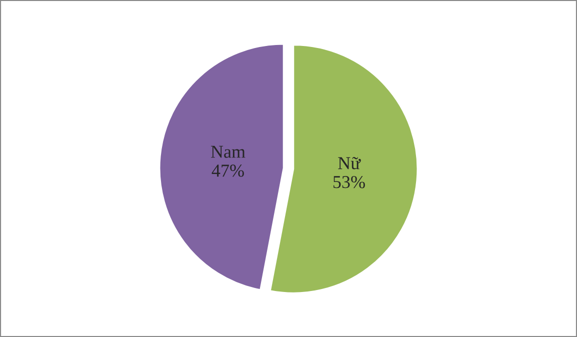  I want to click on slice-label: Nam, so click(228, 152).